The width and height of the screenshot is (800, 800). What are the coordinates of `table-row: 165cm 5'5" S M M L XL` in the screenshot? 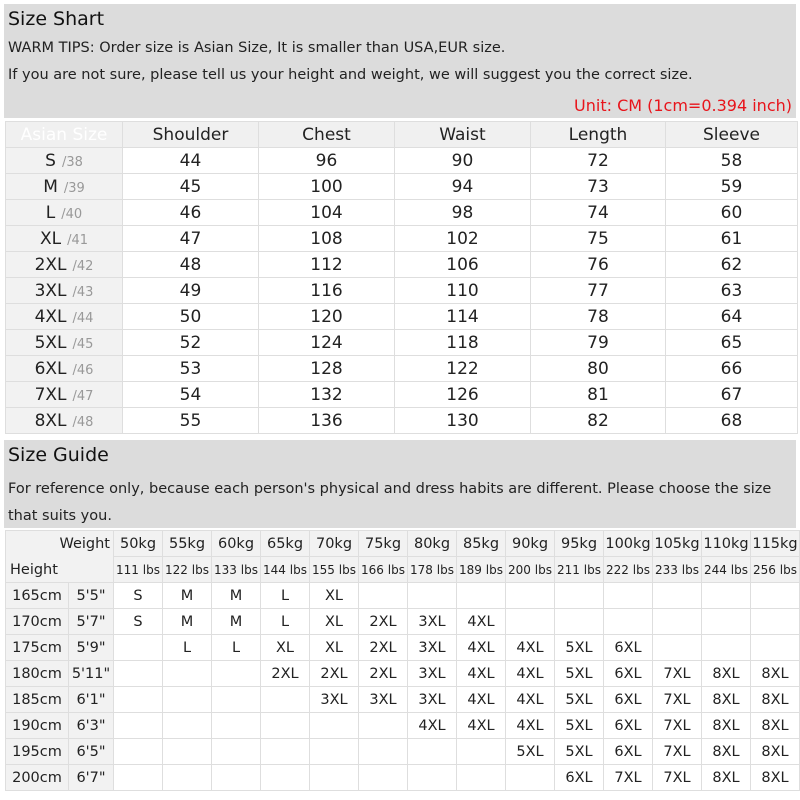 It's located at (402, 595).